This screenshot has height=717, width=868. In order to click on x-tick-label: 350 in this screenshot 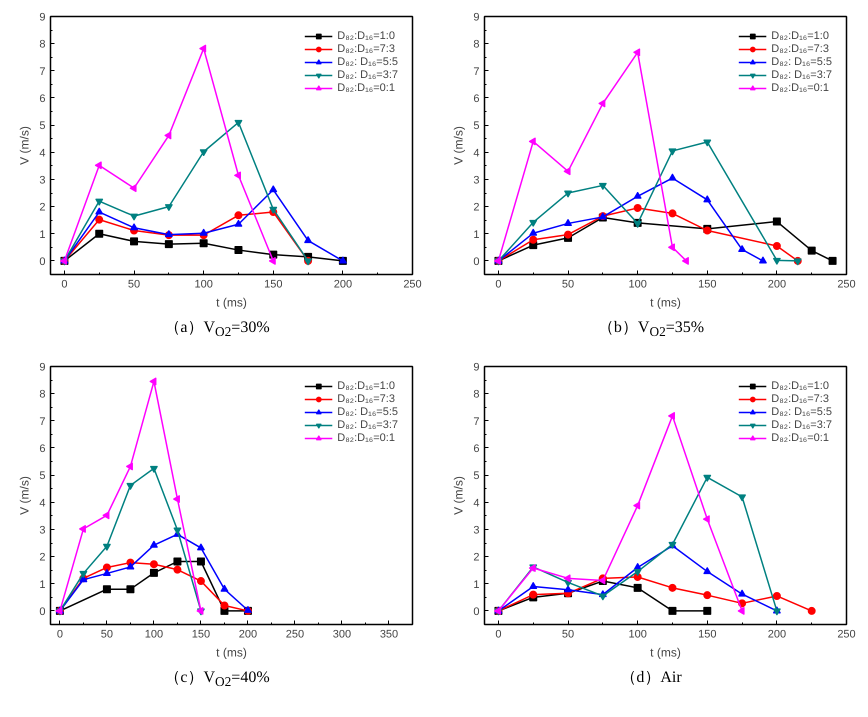, I will do `click(389, 634)`.